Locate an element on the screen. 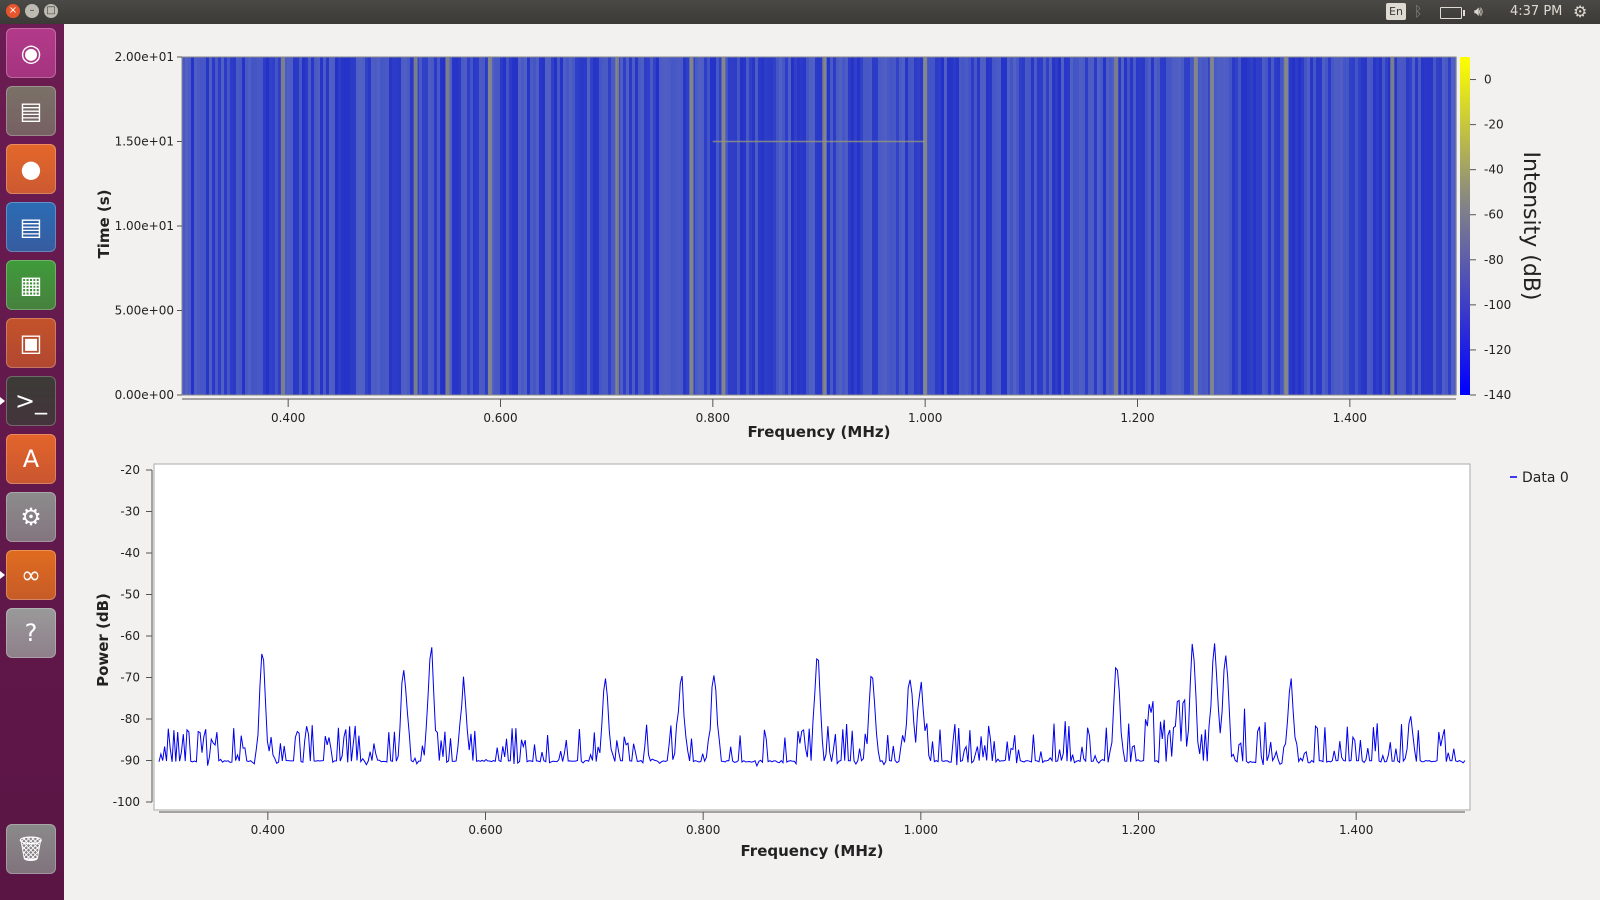  launcher-help: ? is located at coordinates (31, 633).